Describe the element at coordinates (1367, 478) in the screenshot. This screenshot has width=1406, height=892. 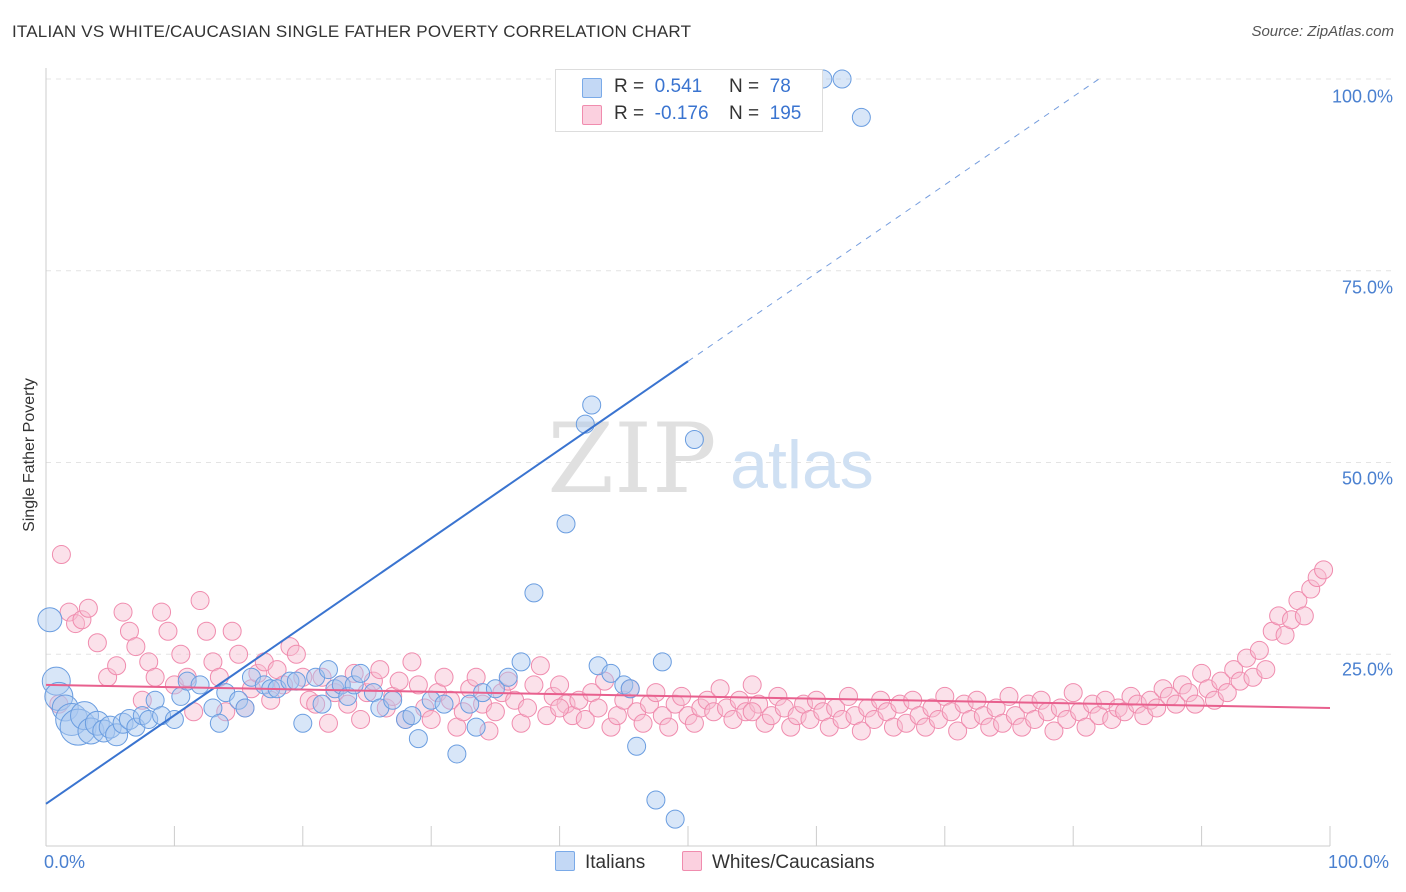
I see `y-tick-50: 50.0%` at that location.